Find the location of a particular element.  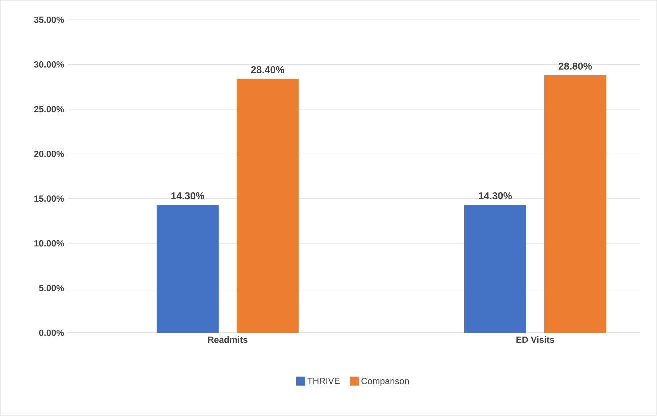

data-label: 28.80% is located at coordinates (575, 66).